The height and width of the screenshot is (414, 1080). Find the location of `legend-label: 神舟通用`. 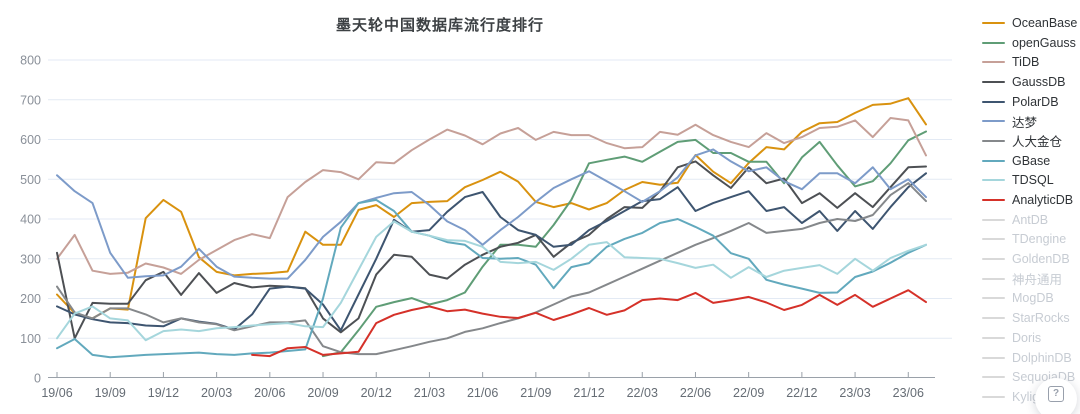

legend-label: 神舟通用 is located at coordinates (1037, 280).